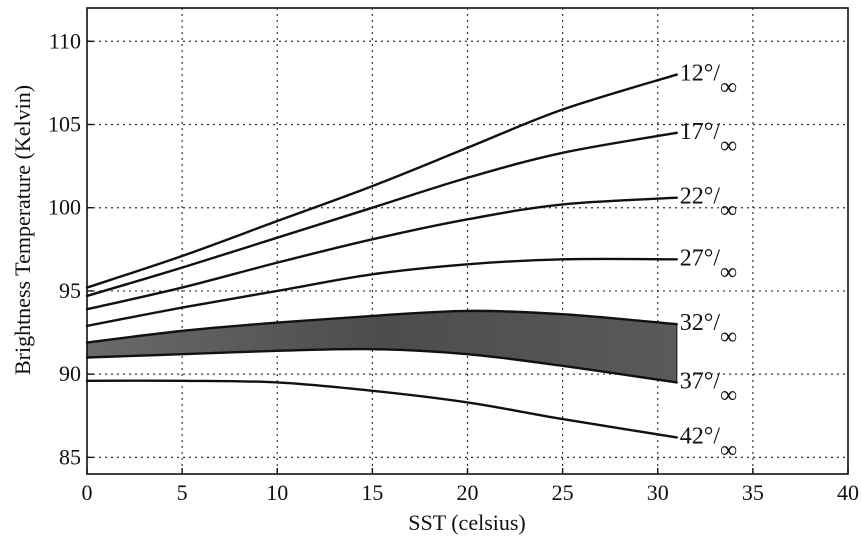  I want to click on curve-labels: 12°/∞ 17°/∞ 22°/∞ 27°/∞ 32°/∞ 37°/∞ 42°/∞, so click(708, 262).